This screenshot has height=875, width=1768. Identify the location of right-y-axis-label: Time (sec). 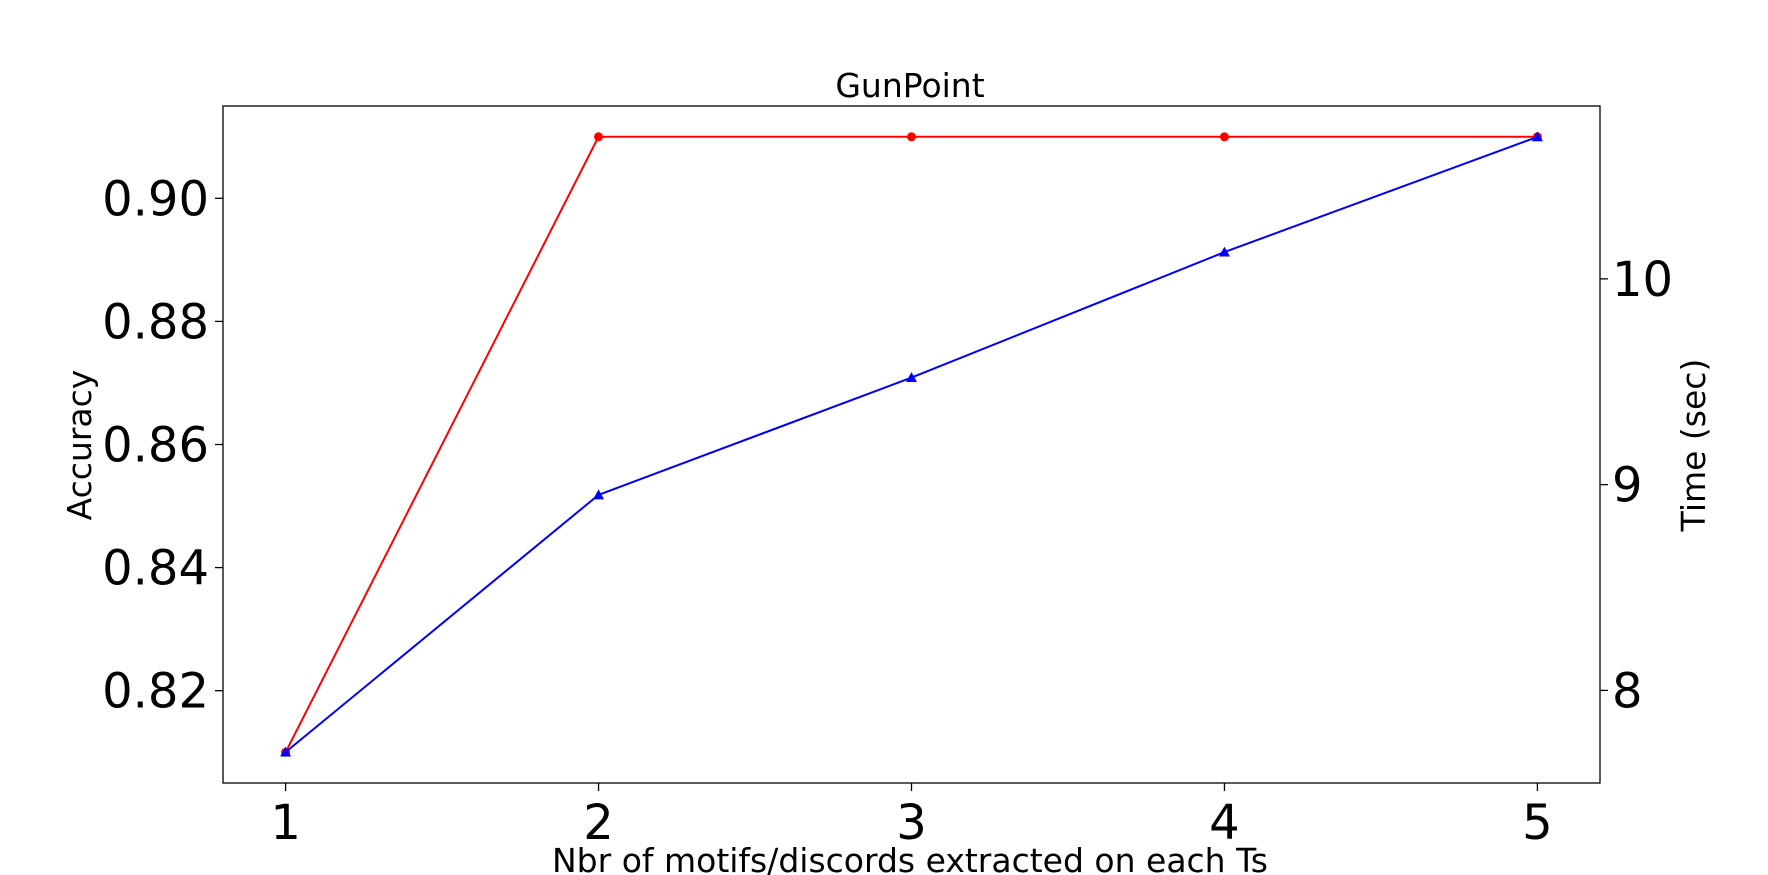
(1693, 446).